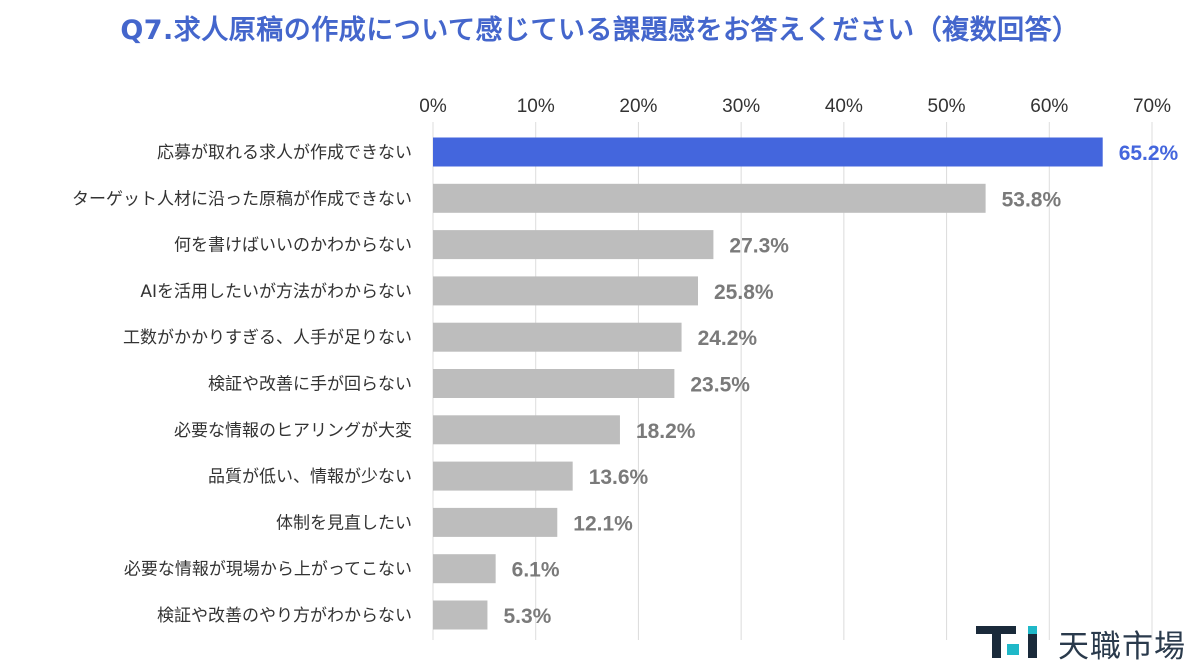  What do you see at coordinates (242, 199) in the screenshot?
I see `category-label: ターゲット人材に沿った原稿が作成できない` at bounding box center [242, 199].